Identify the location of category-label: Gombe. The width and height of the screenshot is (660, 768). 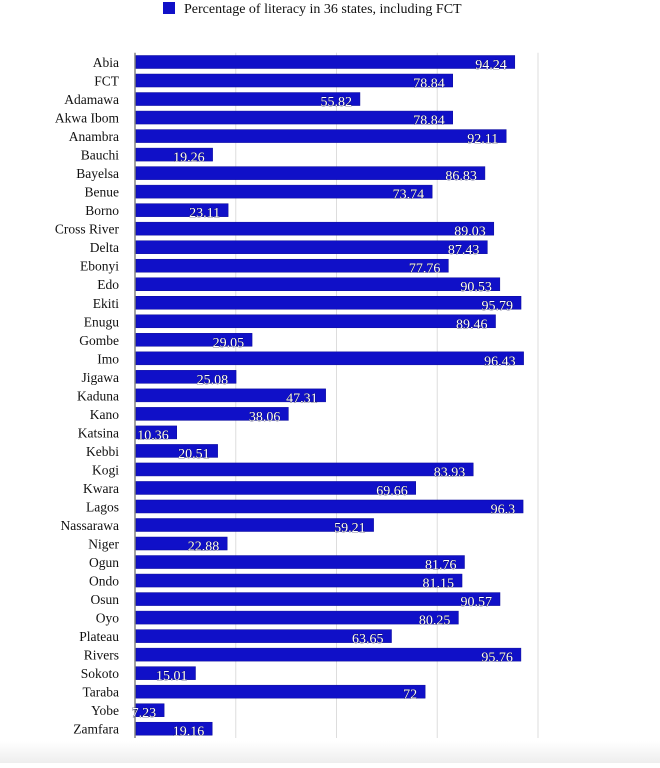
(99, 340).